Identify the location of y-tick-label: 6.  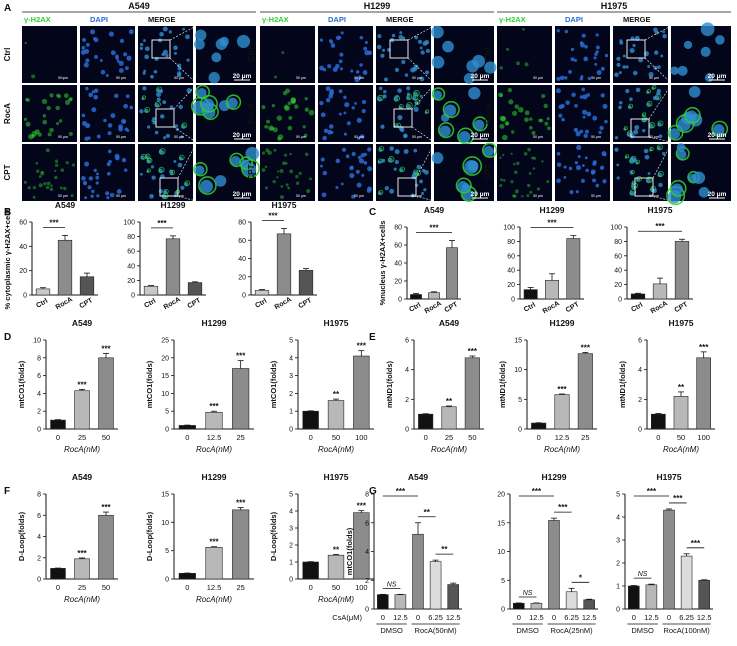
(39, 376).